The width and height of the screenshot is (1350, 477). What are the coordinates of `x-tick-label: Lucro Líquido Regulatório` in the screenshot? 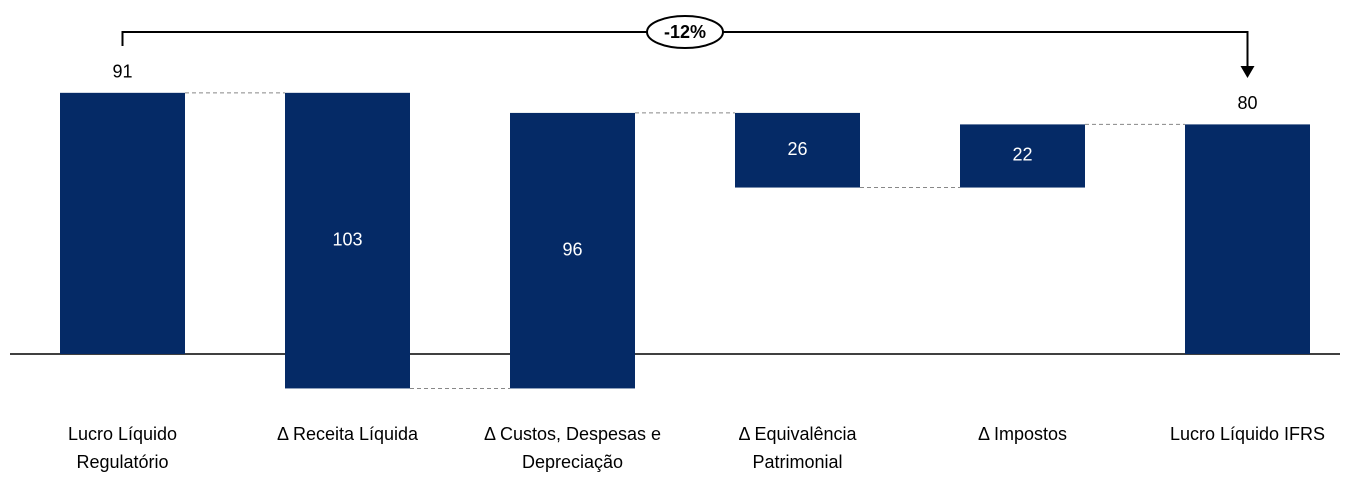 It's located at (122, 448).